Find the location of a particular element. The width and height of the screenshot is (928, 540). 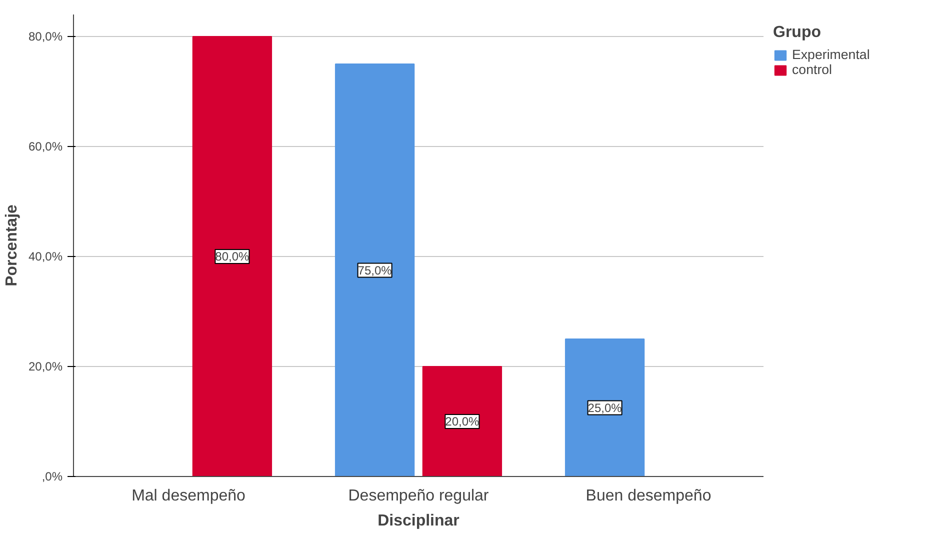

y-axis-title: Porcentaje is located at coordinates (11, 245).